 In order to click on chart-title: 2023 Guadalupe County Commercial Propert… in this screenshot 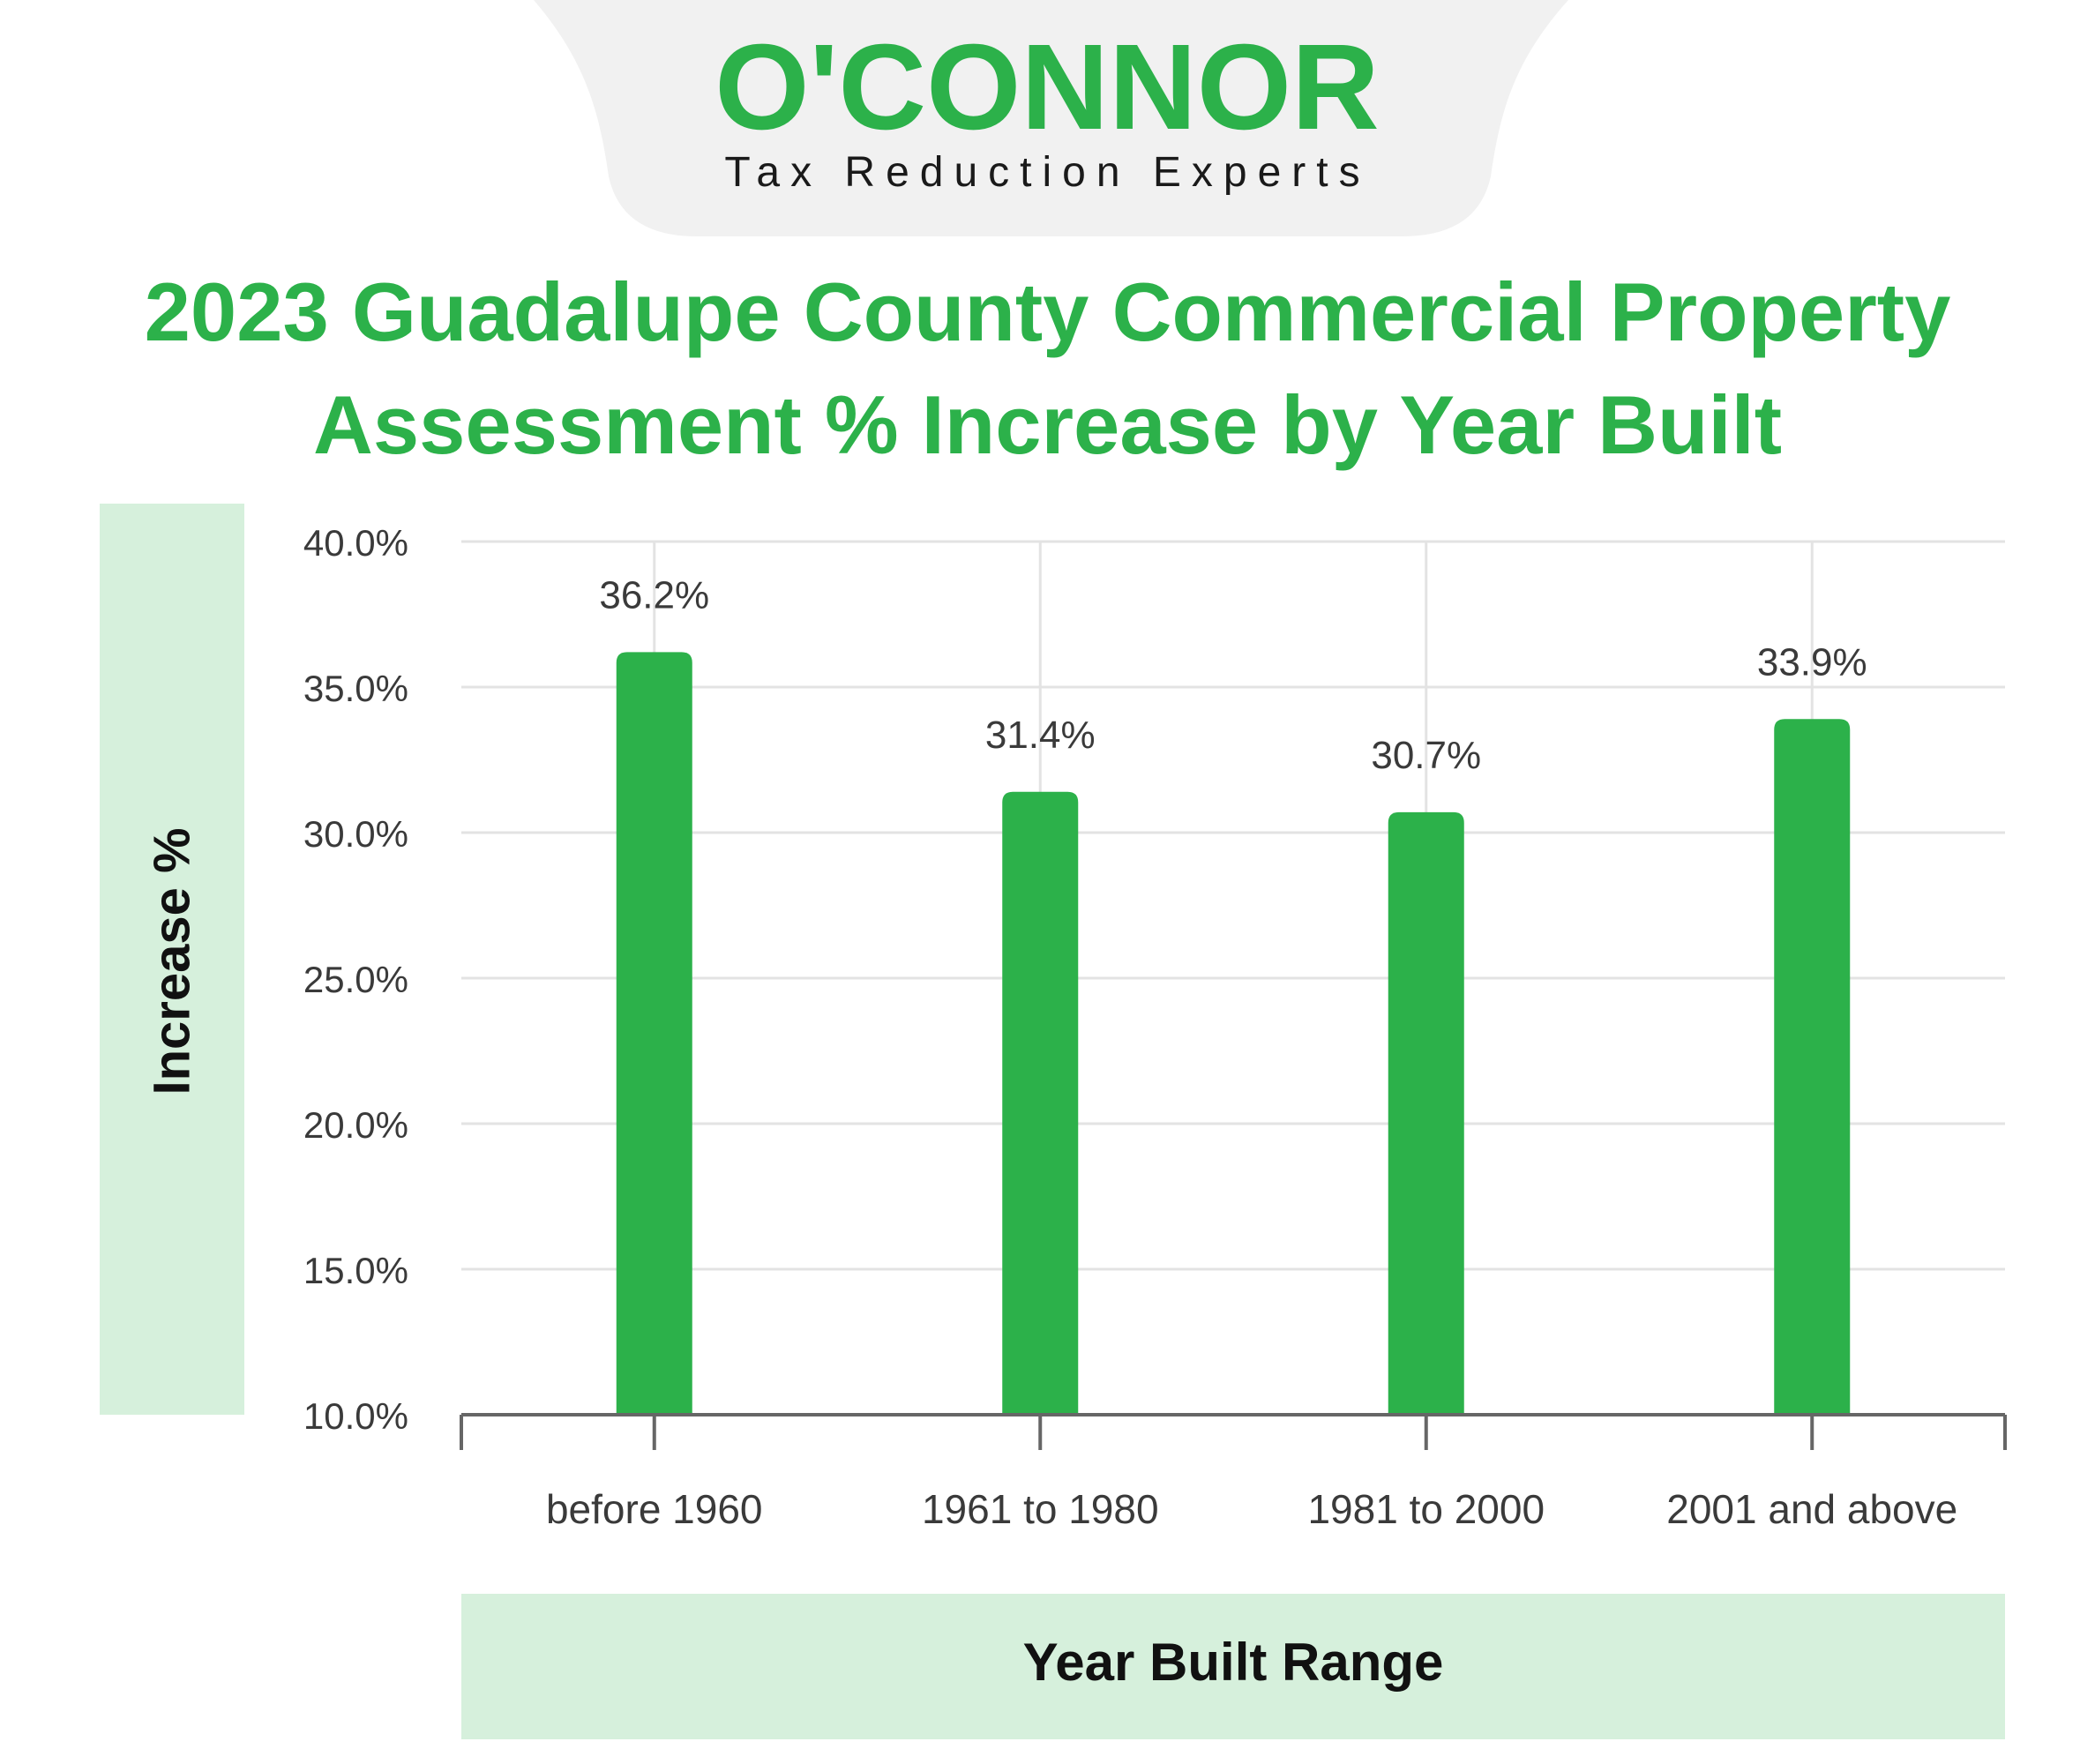, I will do `click(1048, 369)`.